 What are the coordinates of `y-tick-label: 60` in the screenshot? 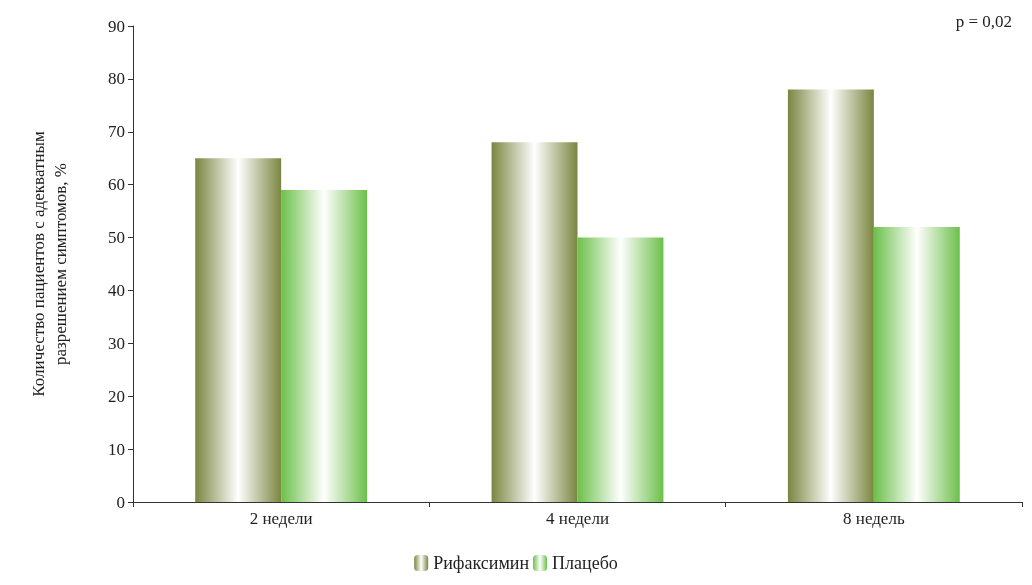 It's located at (116, 185).